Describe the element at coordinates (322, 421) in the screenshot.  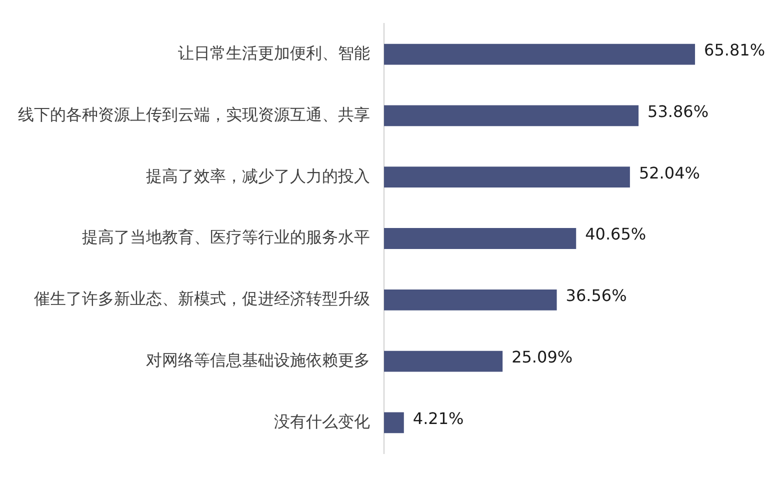
I see `y-tick-label: 没有什么变化` at that location.